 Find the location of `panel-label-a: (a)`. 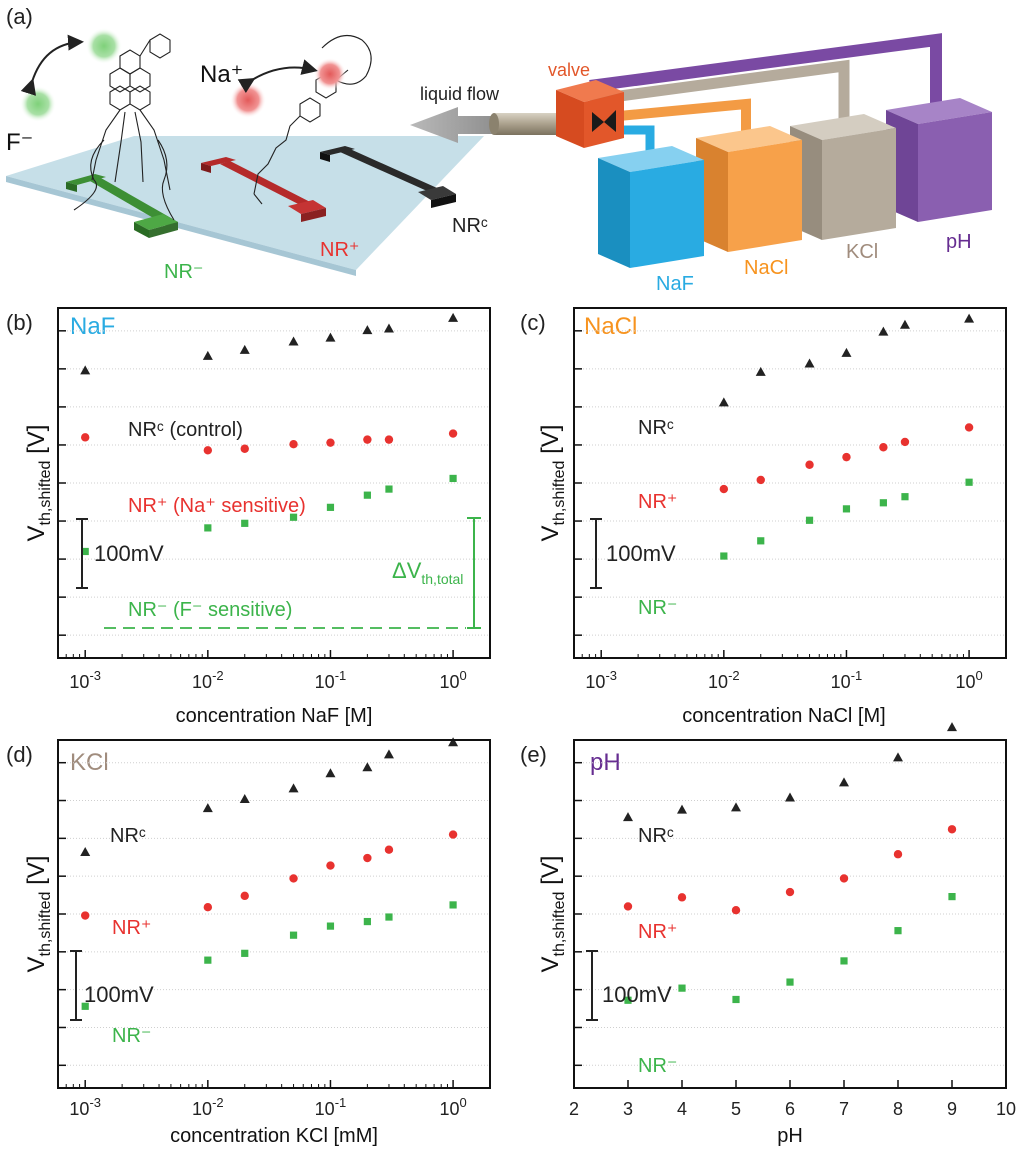

panel-label-a: (a) is located at coordinates (19, 16).